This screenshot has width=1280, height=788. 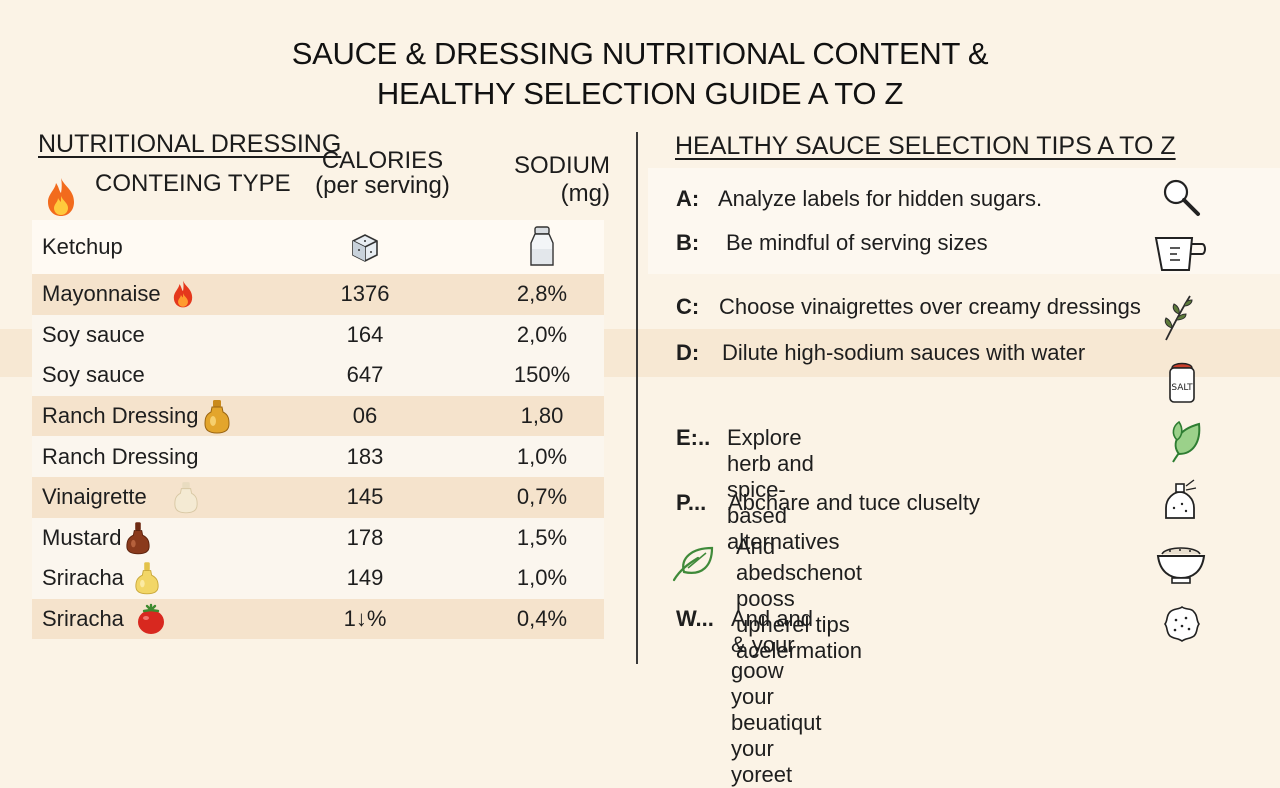 What do you see at coordinates (382, 160) in the screenshot?
I see `calories-header-label: CALORIES` at bounding box center [382, 160].